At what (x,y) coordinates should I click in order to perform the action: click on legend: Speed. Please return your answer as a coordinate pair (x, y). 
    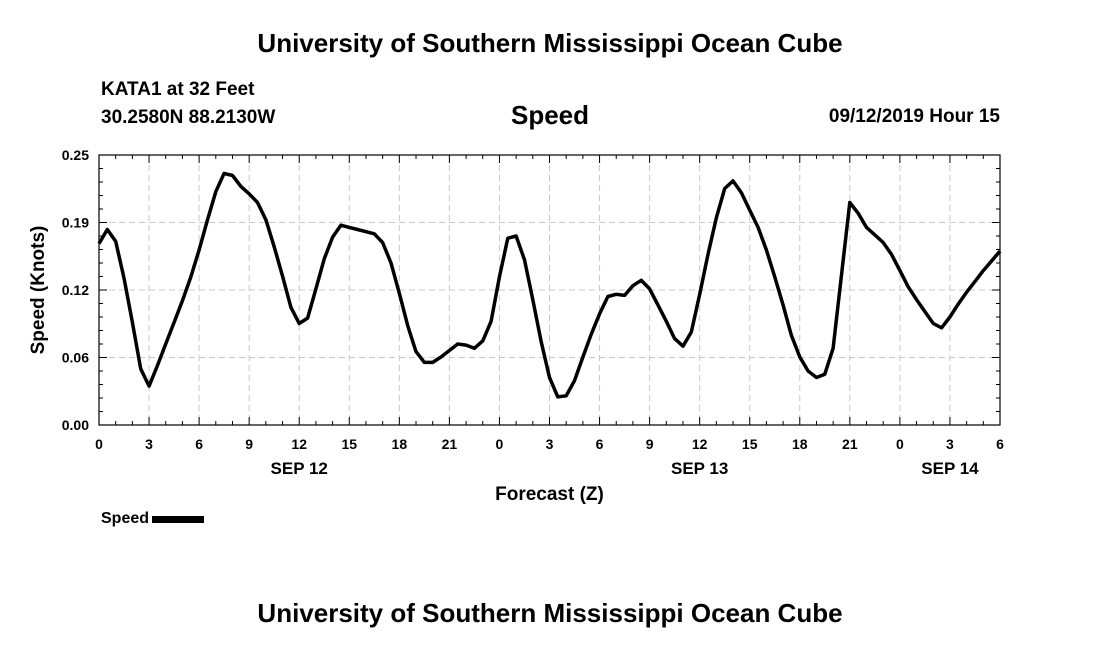
    Looking at the image, I should click on (153, 519).